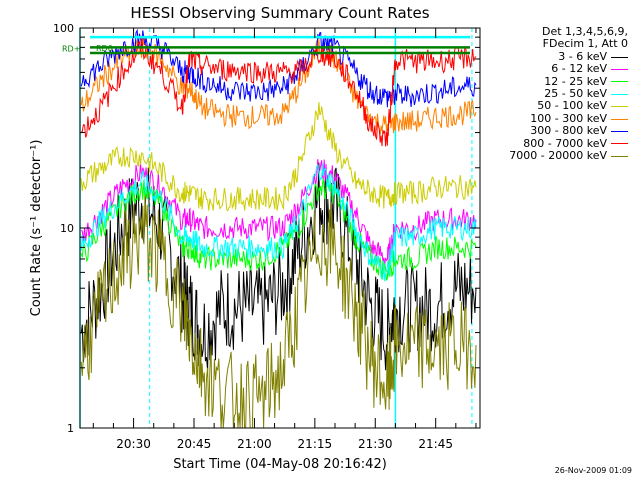 The width and height of the screenshot is (640, 480). What do you see at coordinates (254, 444) in the screenshot?
I see `x-tick-label-2: 21:00` at bounding box center [254, 444].